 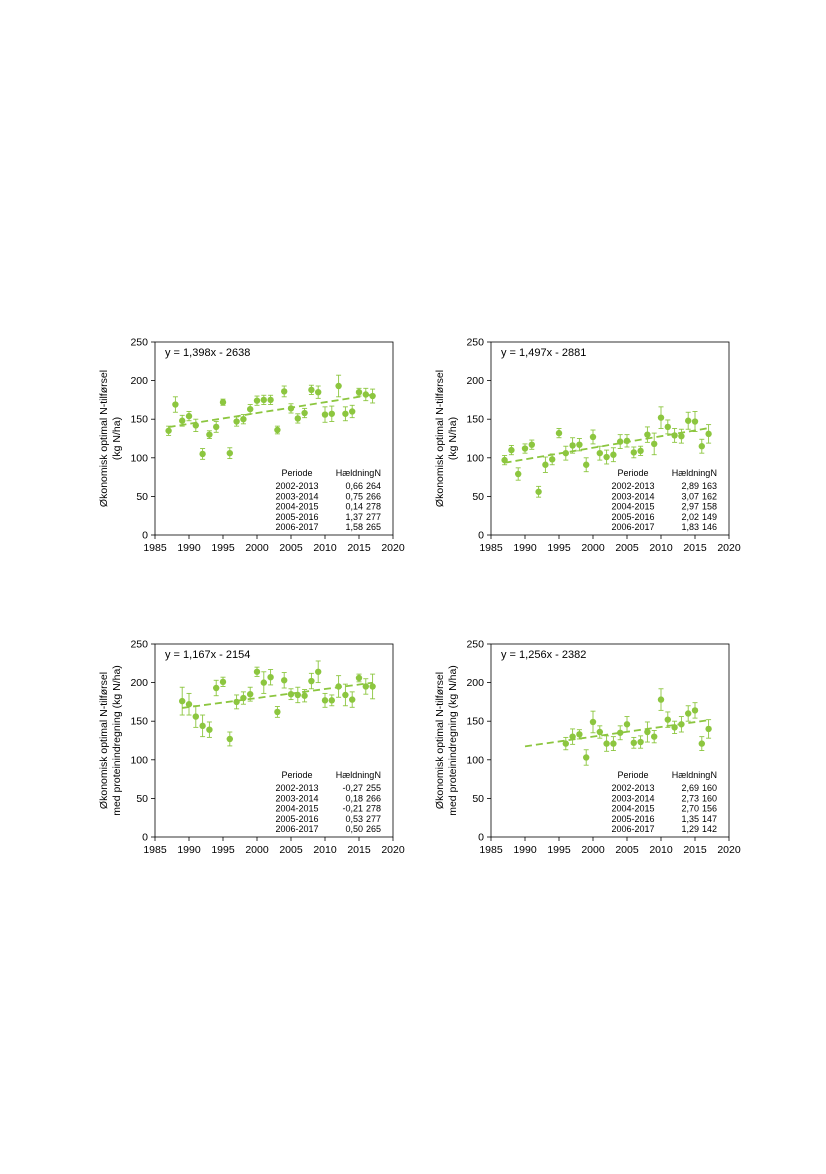 What do you see at coordinates (359, 548) in the screenshot?
I see `x-tick-label: 2015` at bounding box center [359, 548].